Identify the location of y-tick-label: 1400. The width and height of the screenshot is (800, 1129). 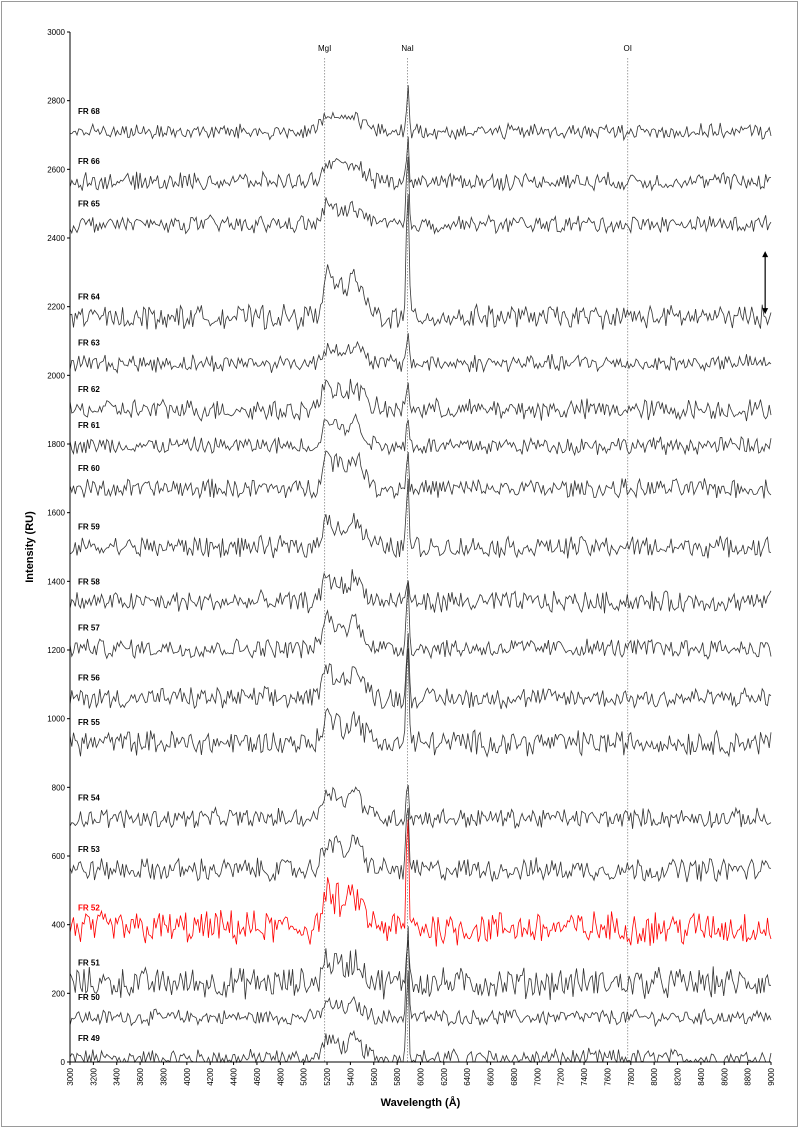
(56, 581).